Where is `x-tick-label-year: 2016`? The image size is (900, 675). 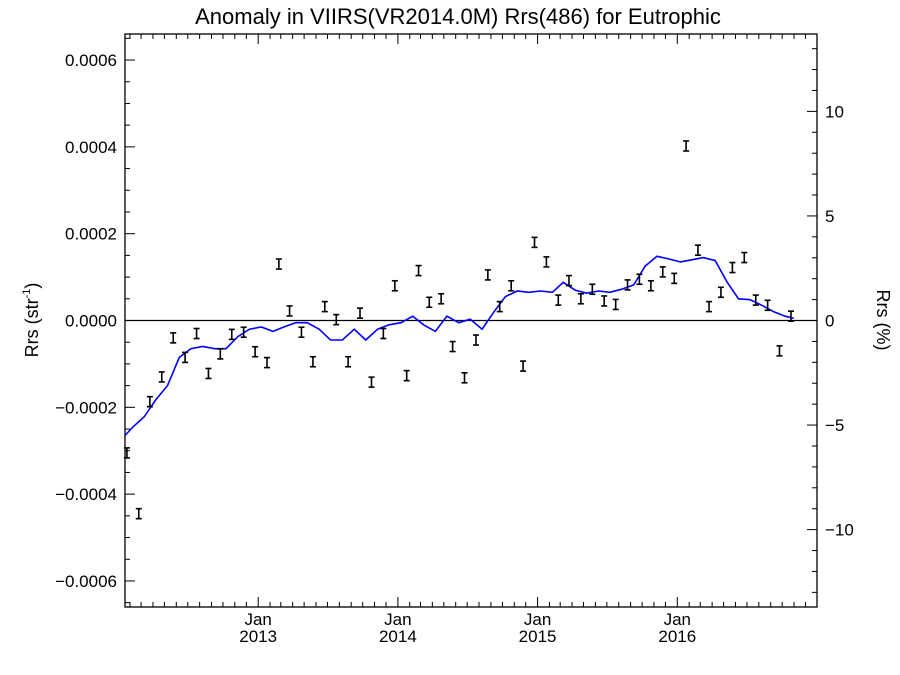
x-tick-label-year: 2016 is located at coordinates (677, 636).